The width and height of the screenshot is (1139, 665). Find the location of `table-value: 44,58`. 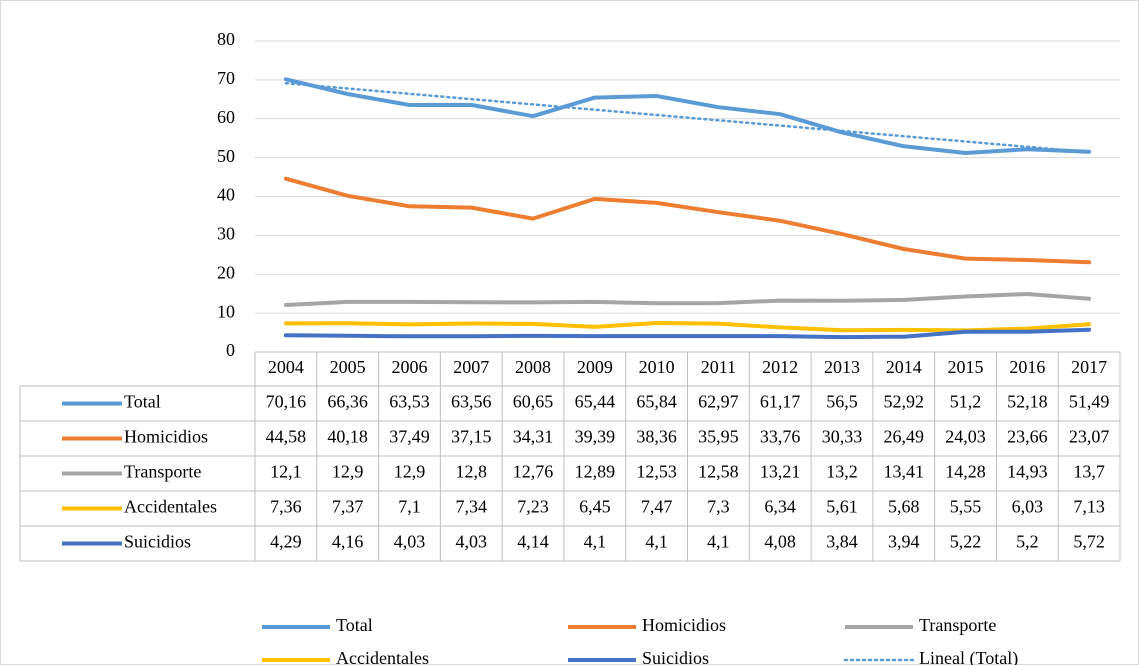

table-value: 44,58 is located at coordinates (286, 437).